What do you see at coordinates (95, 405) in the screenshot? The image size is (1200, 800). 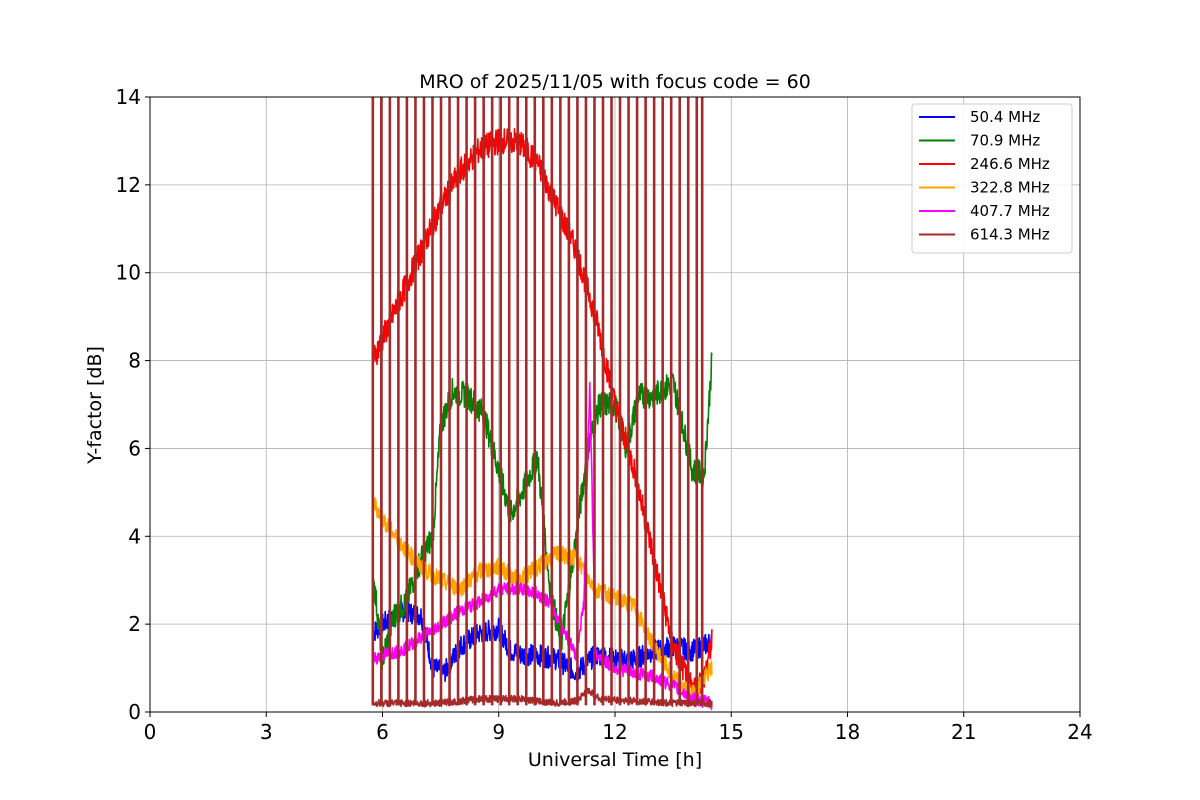 I see `y-axis-label: Y-factor [dB]` at bounding box center [95, 405].